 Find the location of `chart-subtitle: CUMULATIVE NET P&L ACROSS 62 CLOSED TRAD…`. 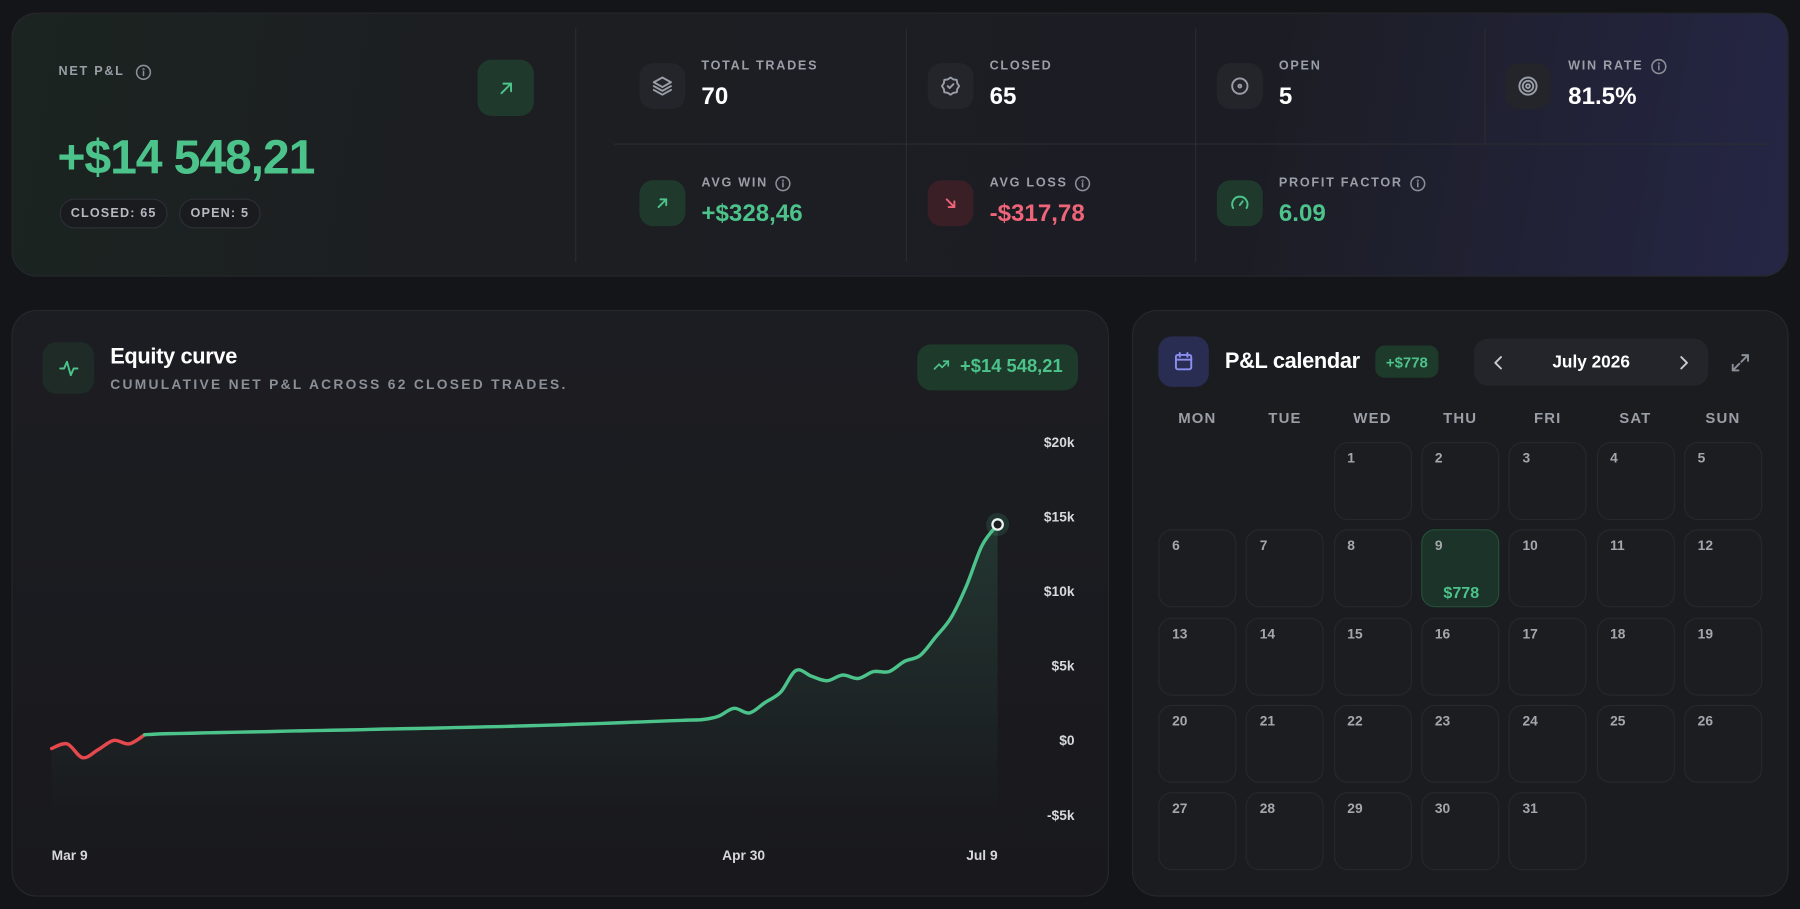

chart-subtitle: CUMULATIVE NET P&L ACROSS 62 CLOSED TRAD… is located at coordinates (339, 384).